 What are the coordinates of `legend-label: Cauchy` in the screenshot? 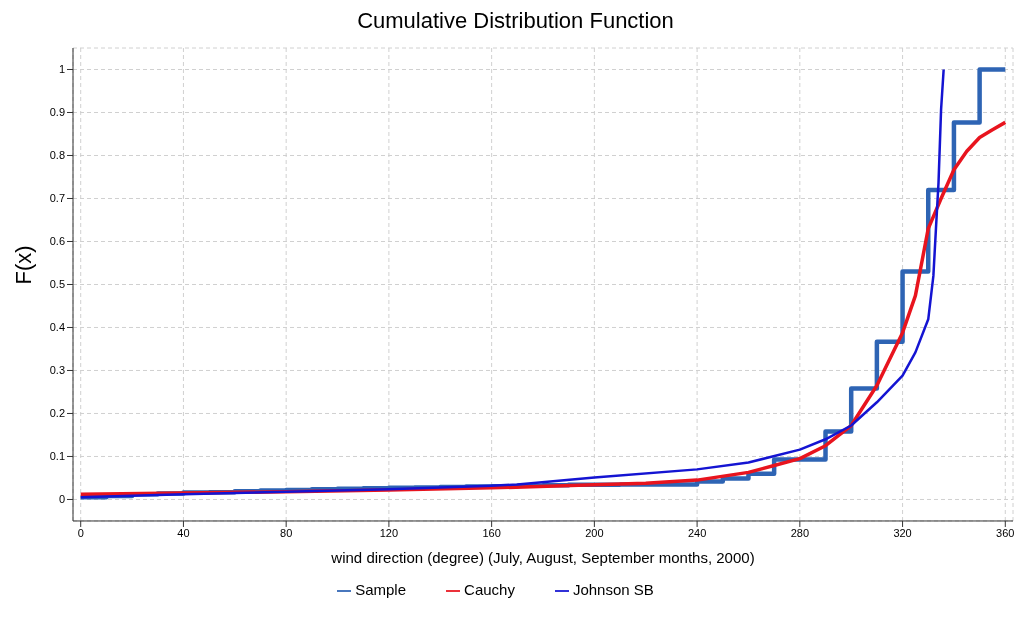 It's located at (489, 589).